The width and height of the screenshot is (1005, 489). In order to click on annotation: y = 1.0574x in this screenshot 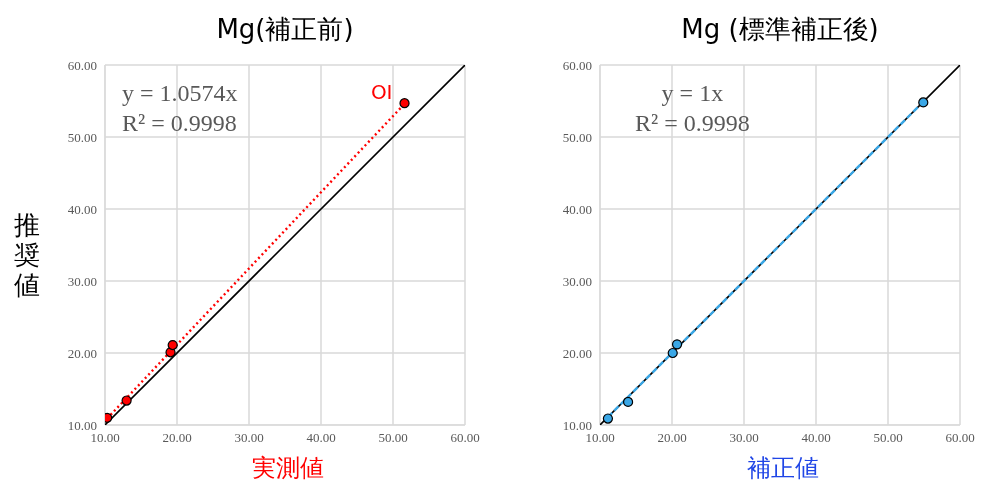, I will do `click(180, 93)`.